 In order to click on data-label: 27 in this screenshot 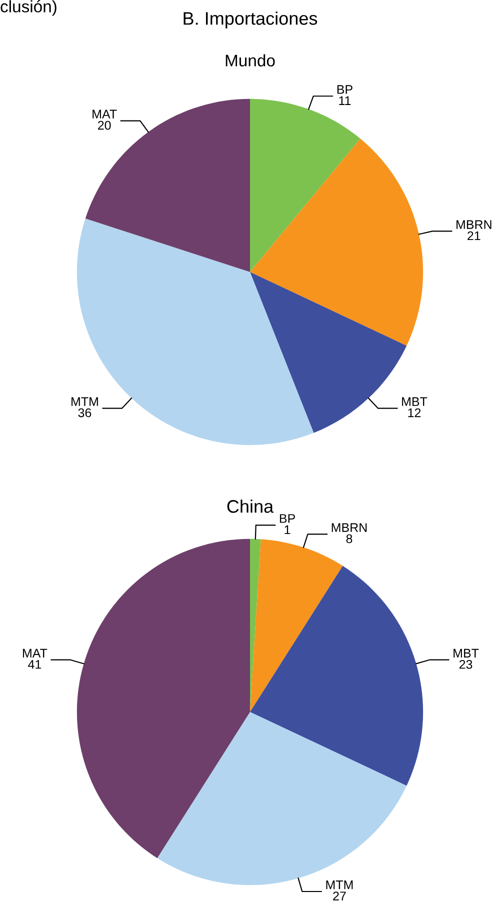, I will do `click(339, 896)`.